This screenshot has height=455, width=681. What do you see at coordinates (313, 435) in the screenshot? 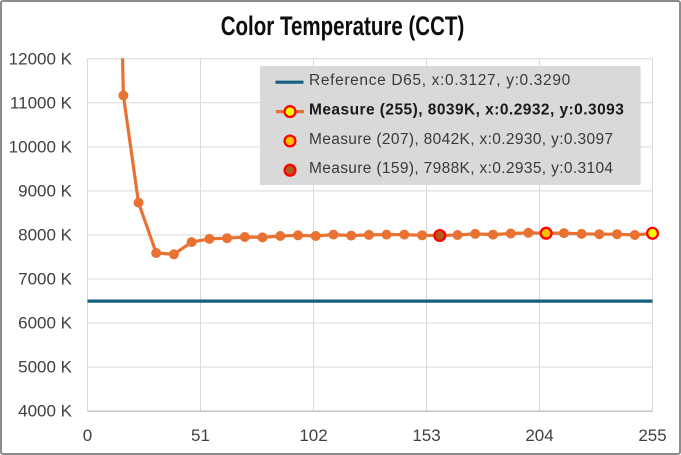
I see `svg-text: 102` at bounding box center [313, 435].